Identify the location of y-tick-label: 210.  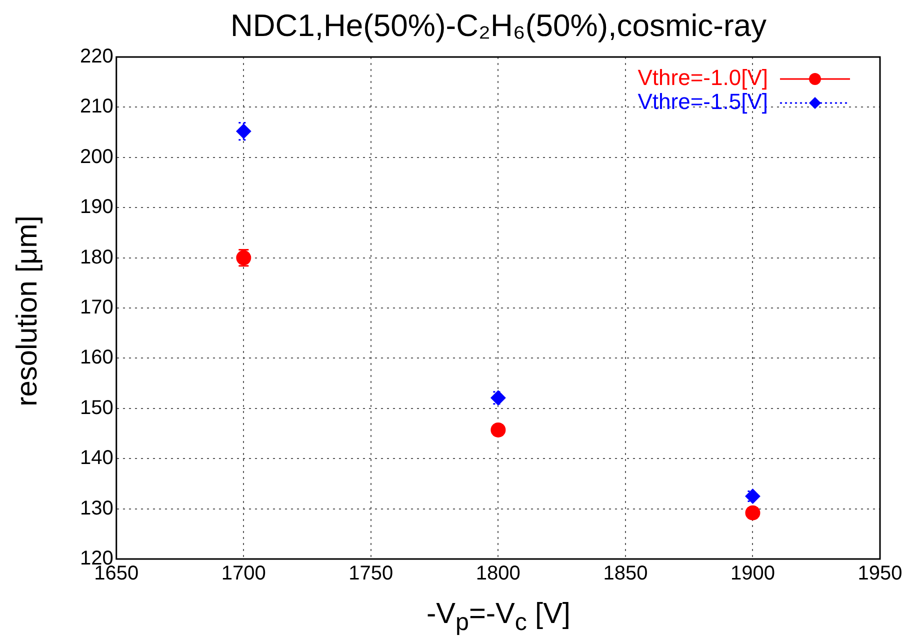
(97, 107).